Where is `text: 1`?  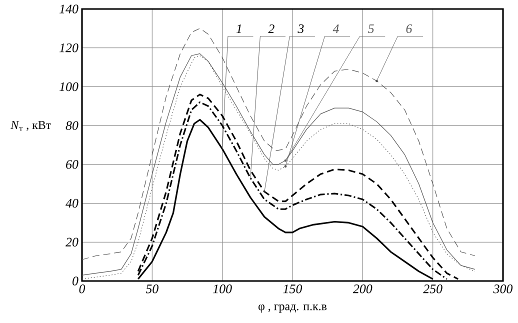 text: 1 is located at coordinates (239, 29).